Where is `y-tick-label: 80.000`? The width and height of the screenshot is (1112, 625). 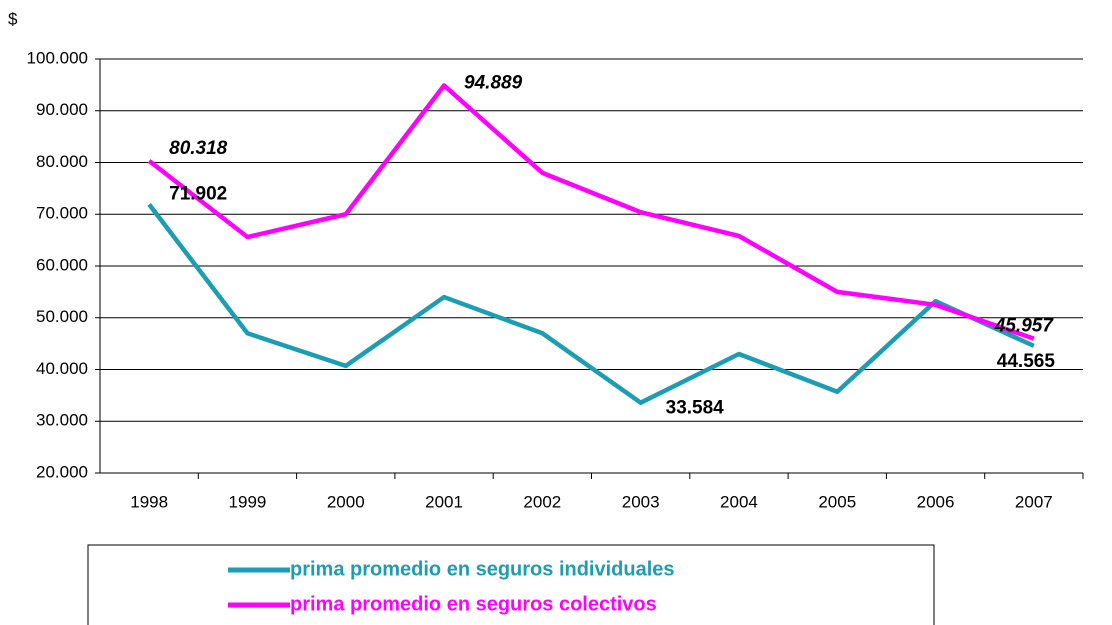
y-tick-label: 80.000 is located at coordinates (62, 161).